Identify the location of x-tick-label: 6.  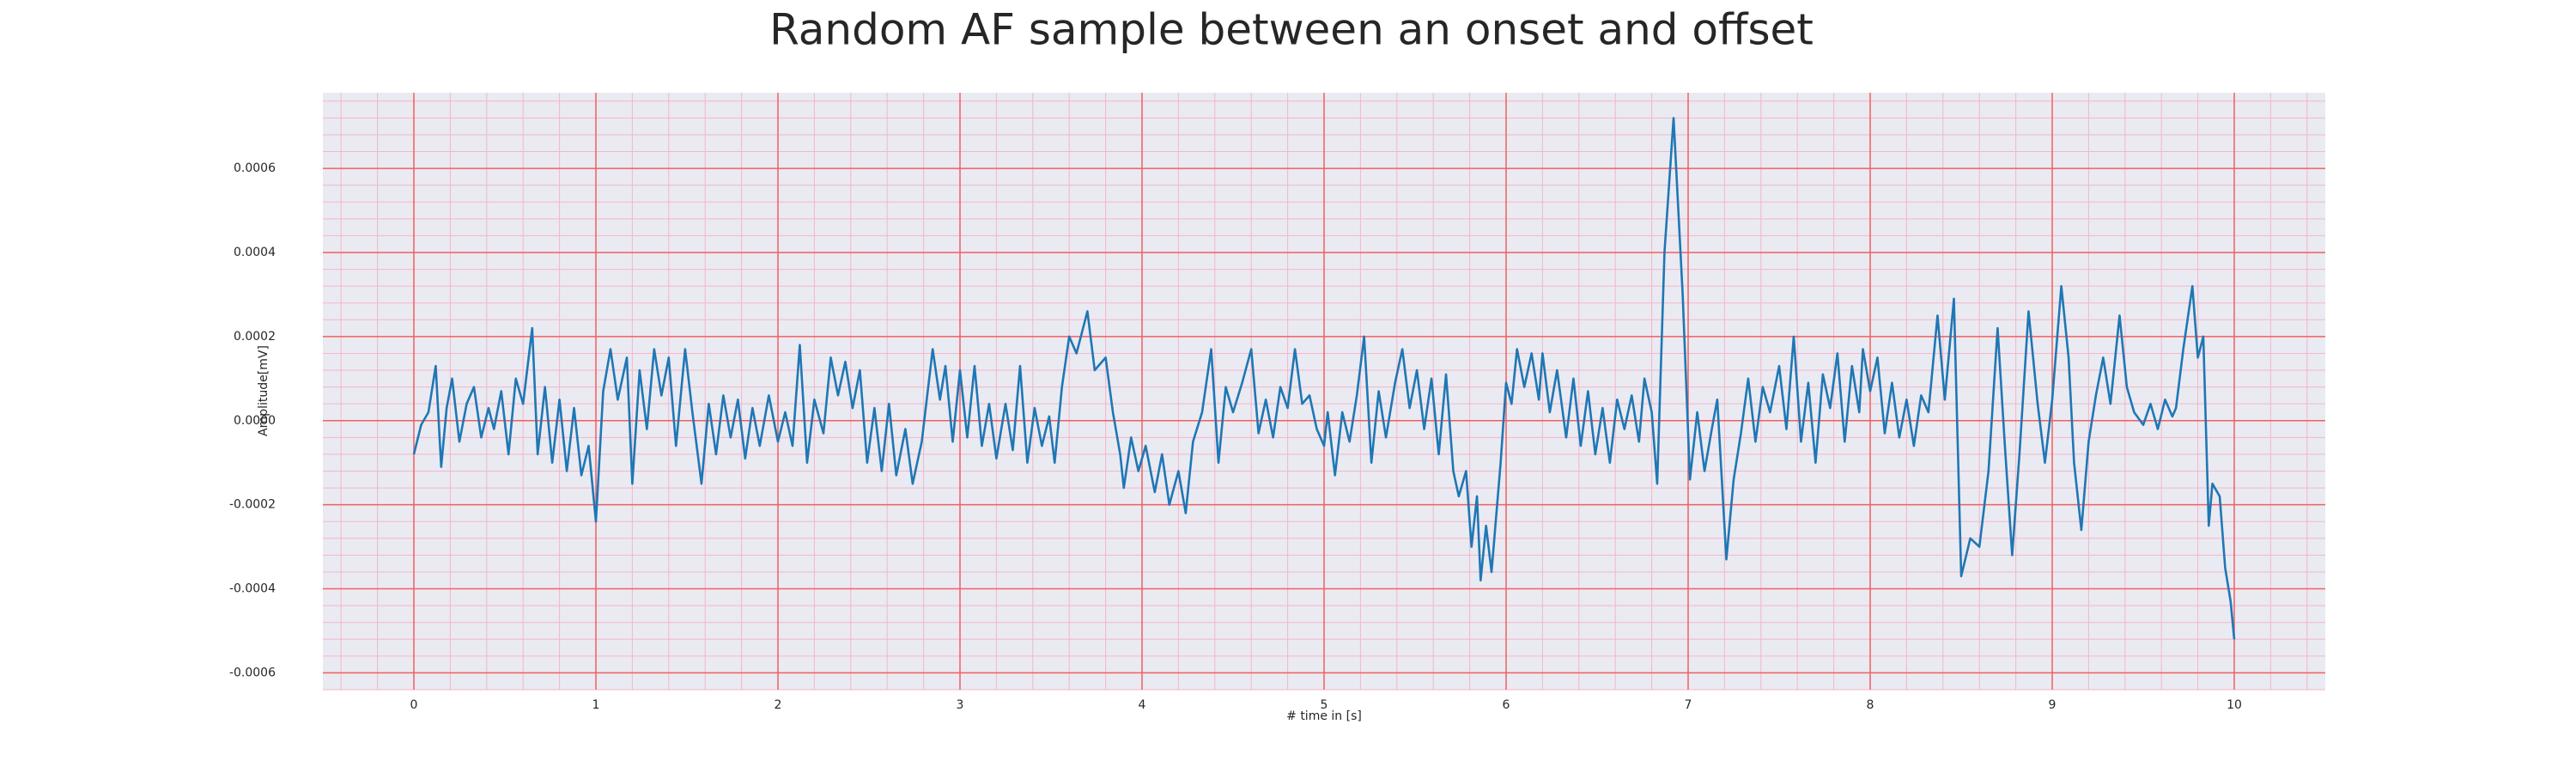
(1506, 705).